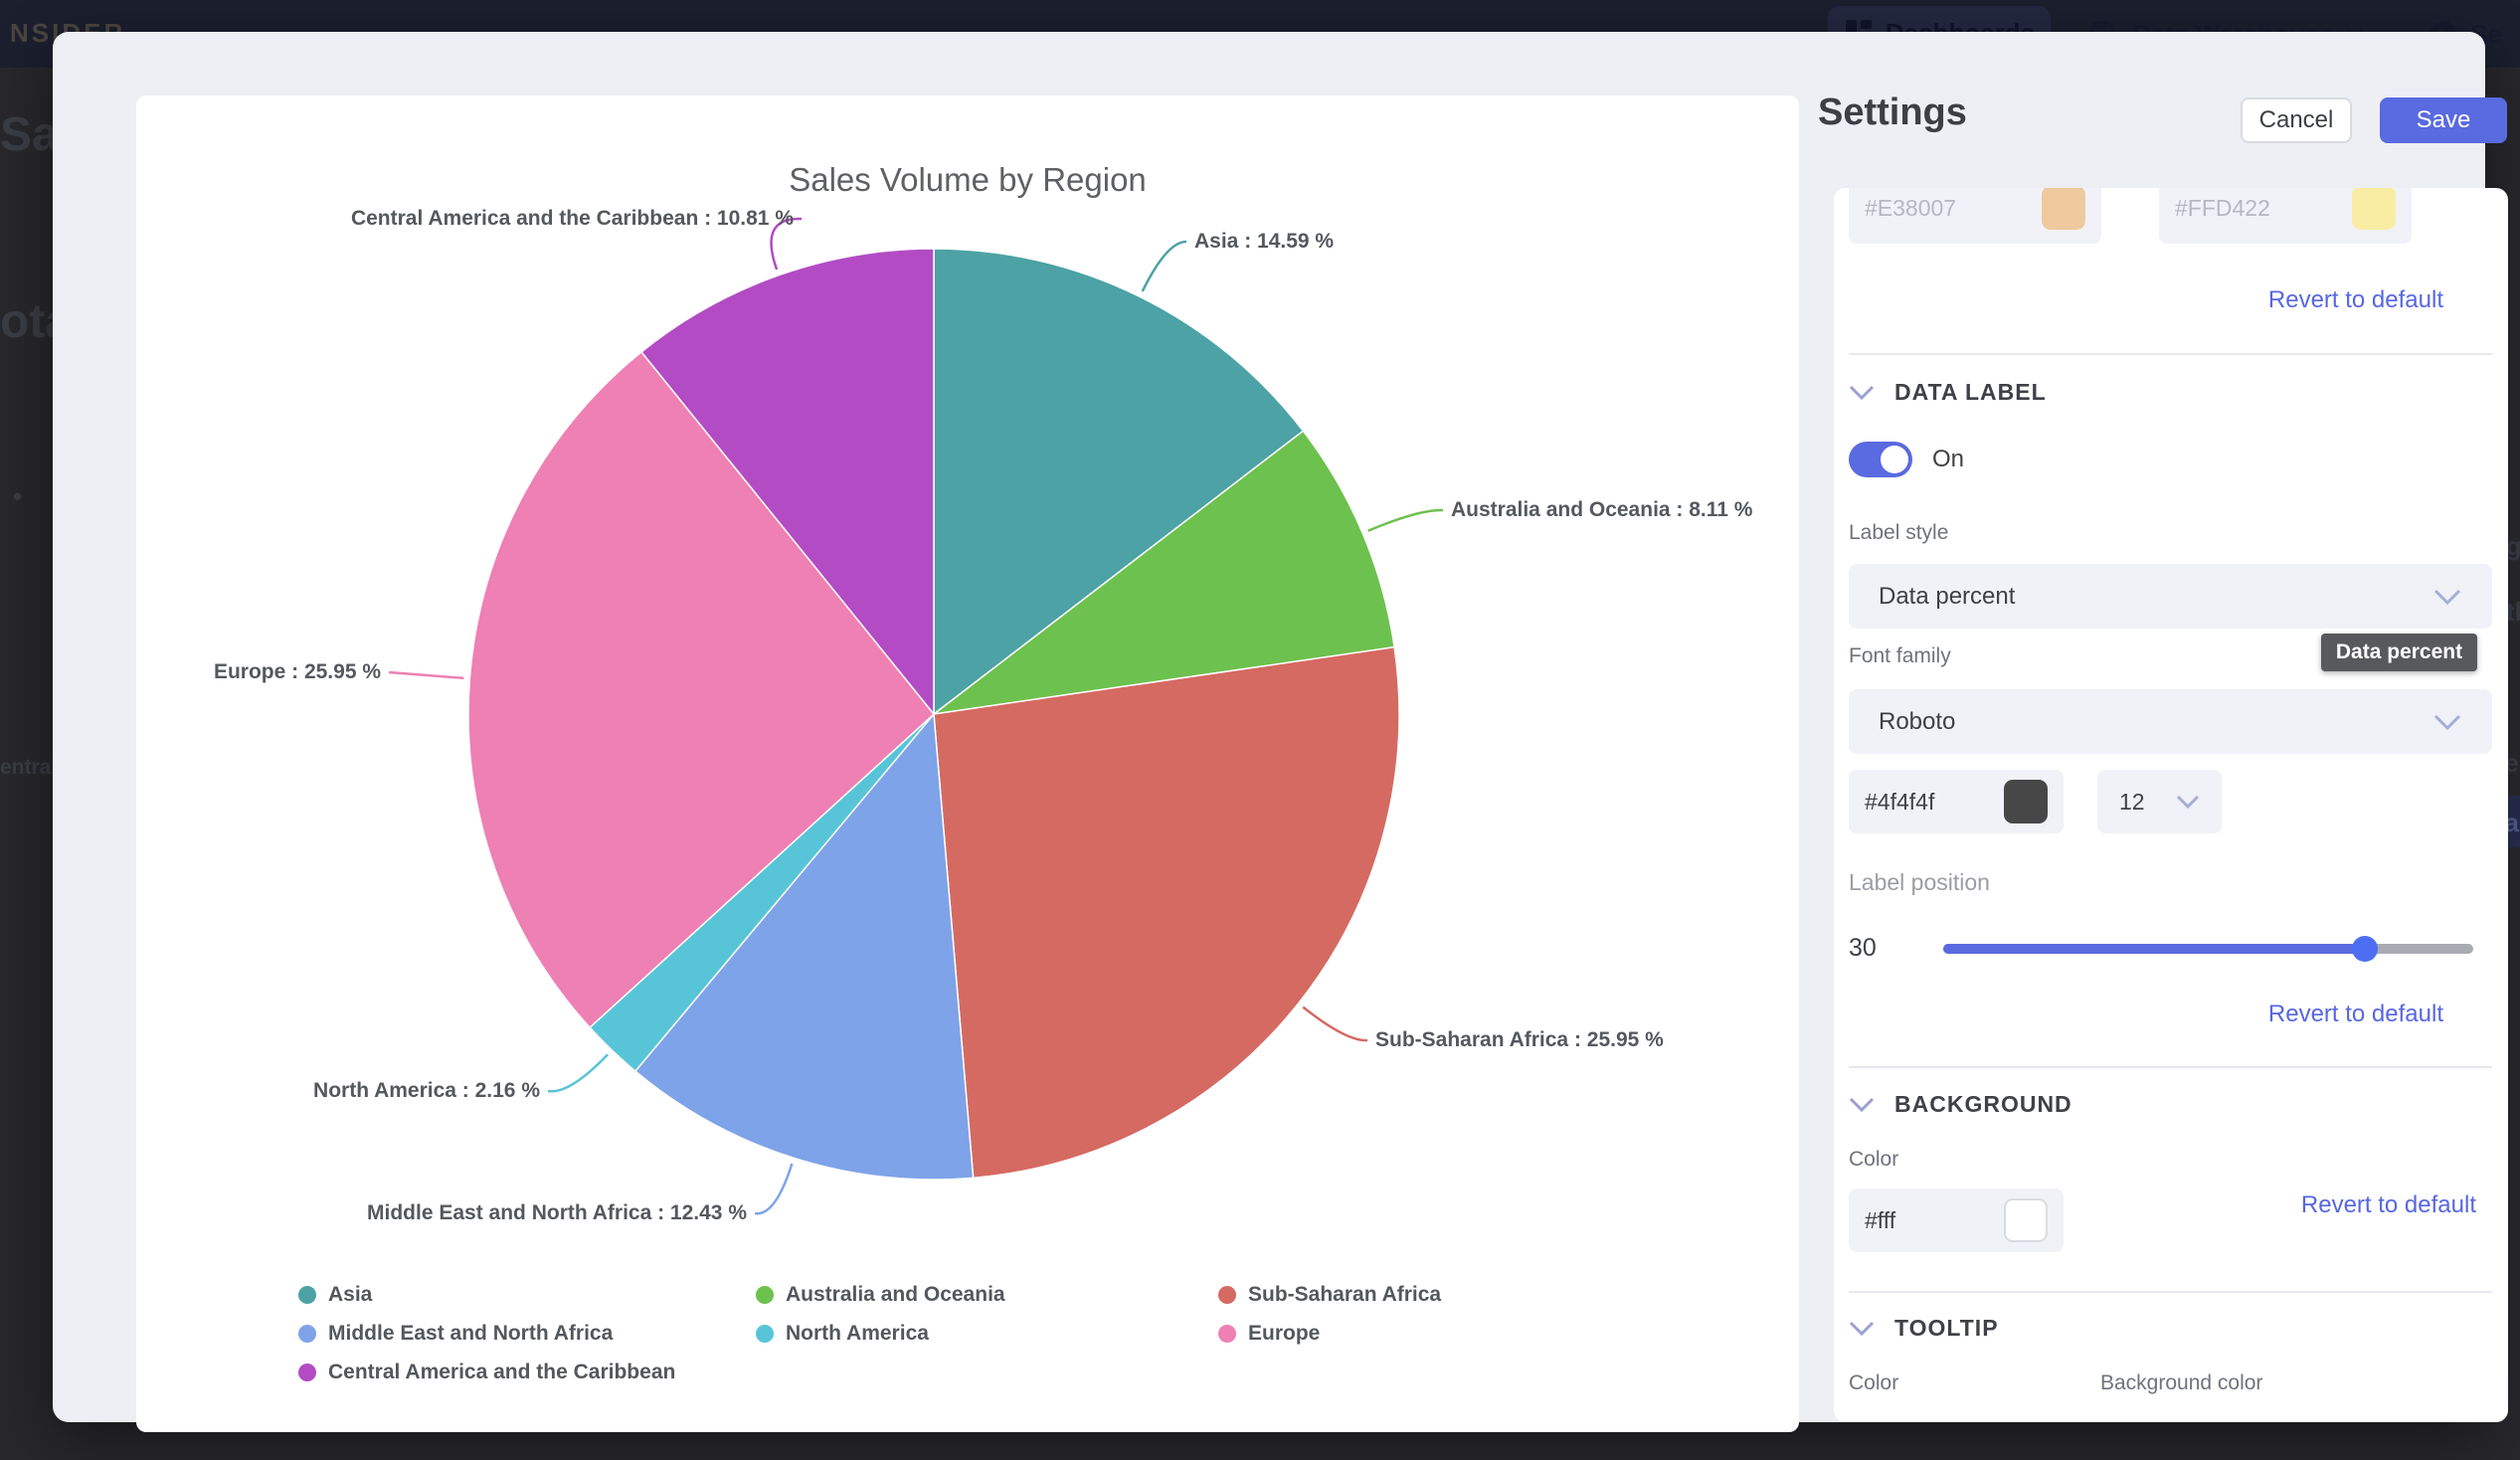 Image resolution: width=2520 pixels, height=1460 pixels. I want to click on pie-slice-label: Europe : 25.95 %, so click(297, 671).